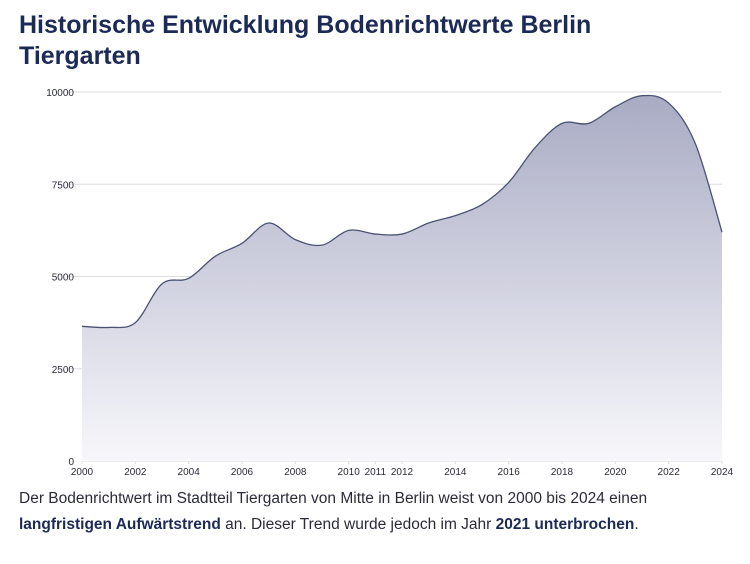  I want to click on x-tick-label: 2010, so click(349, 472).